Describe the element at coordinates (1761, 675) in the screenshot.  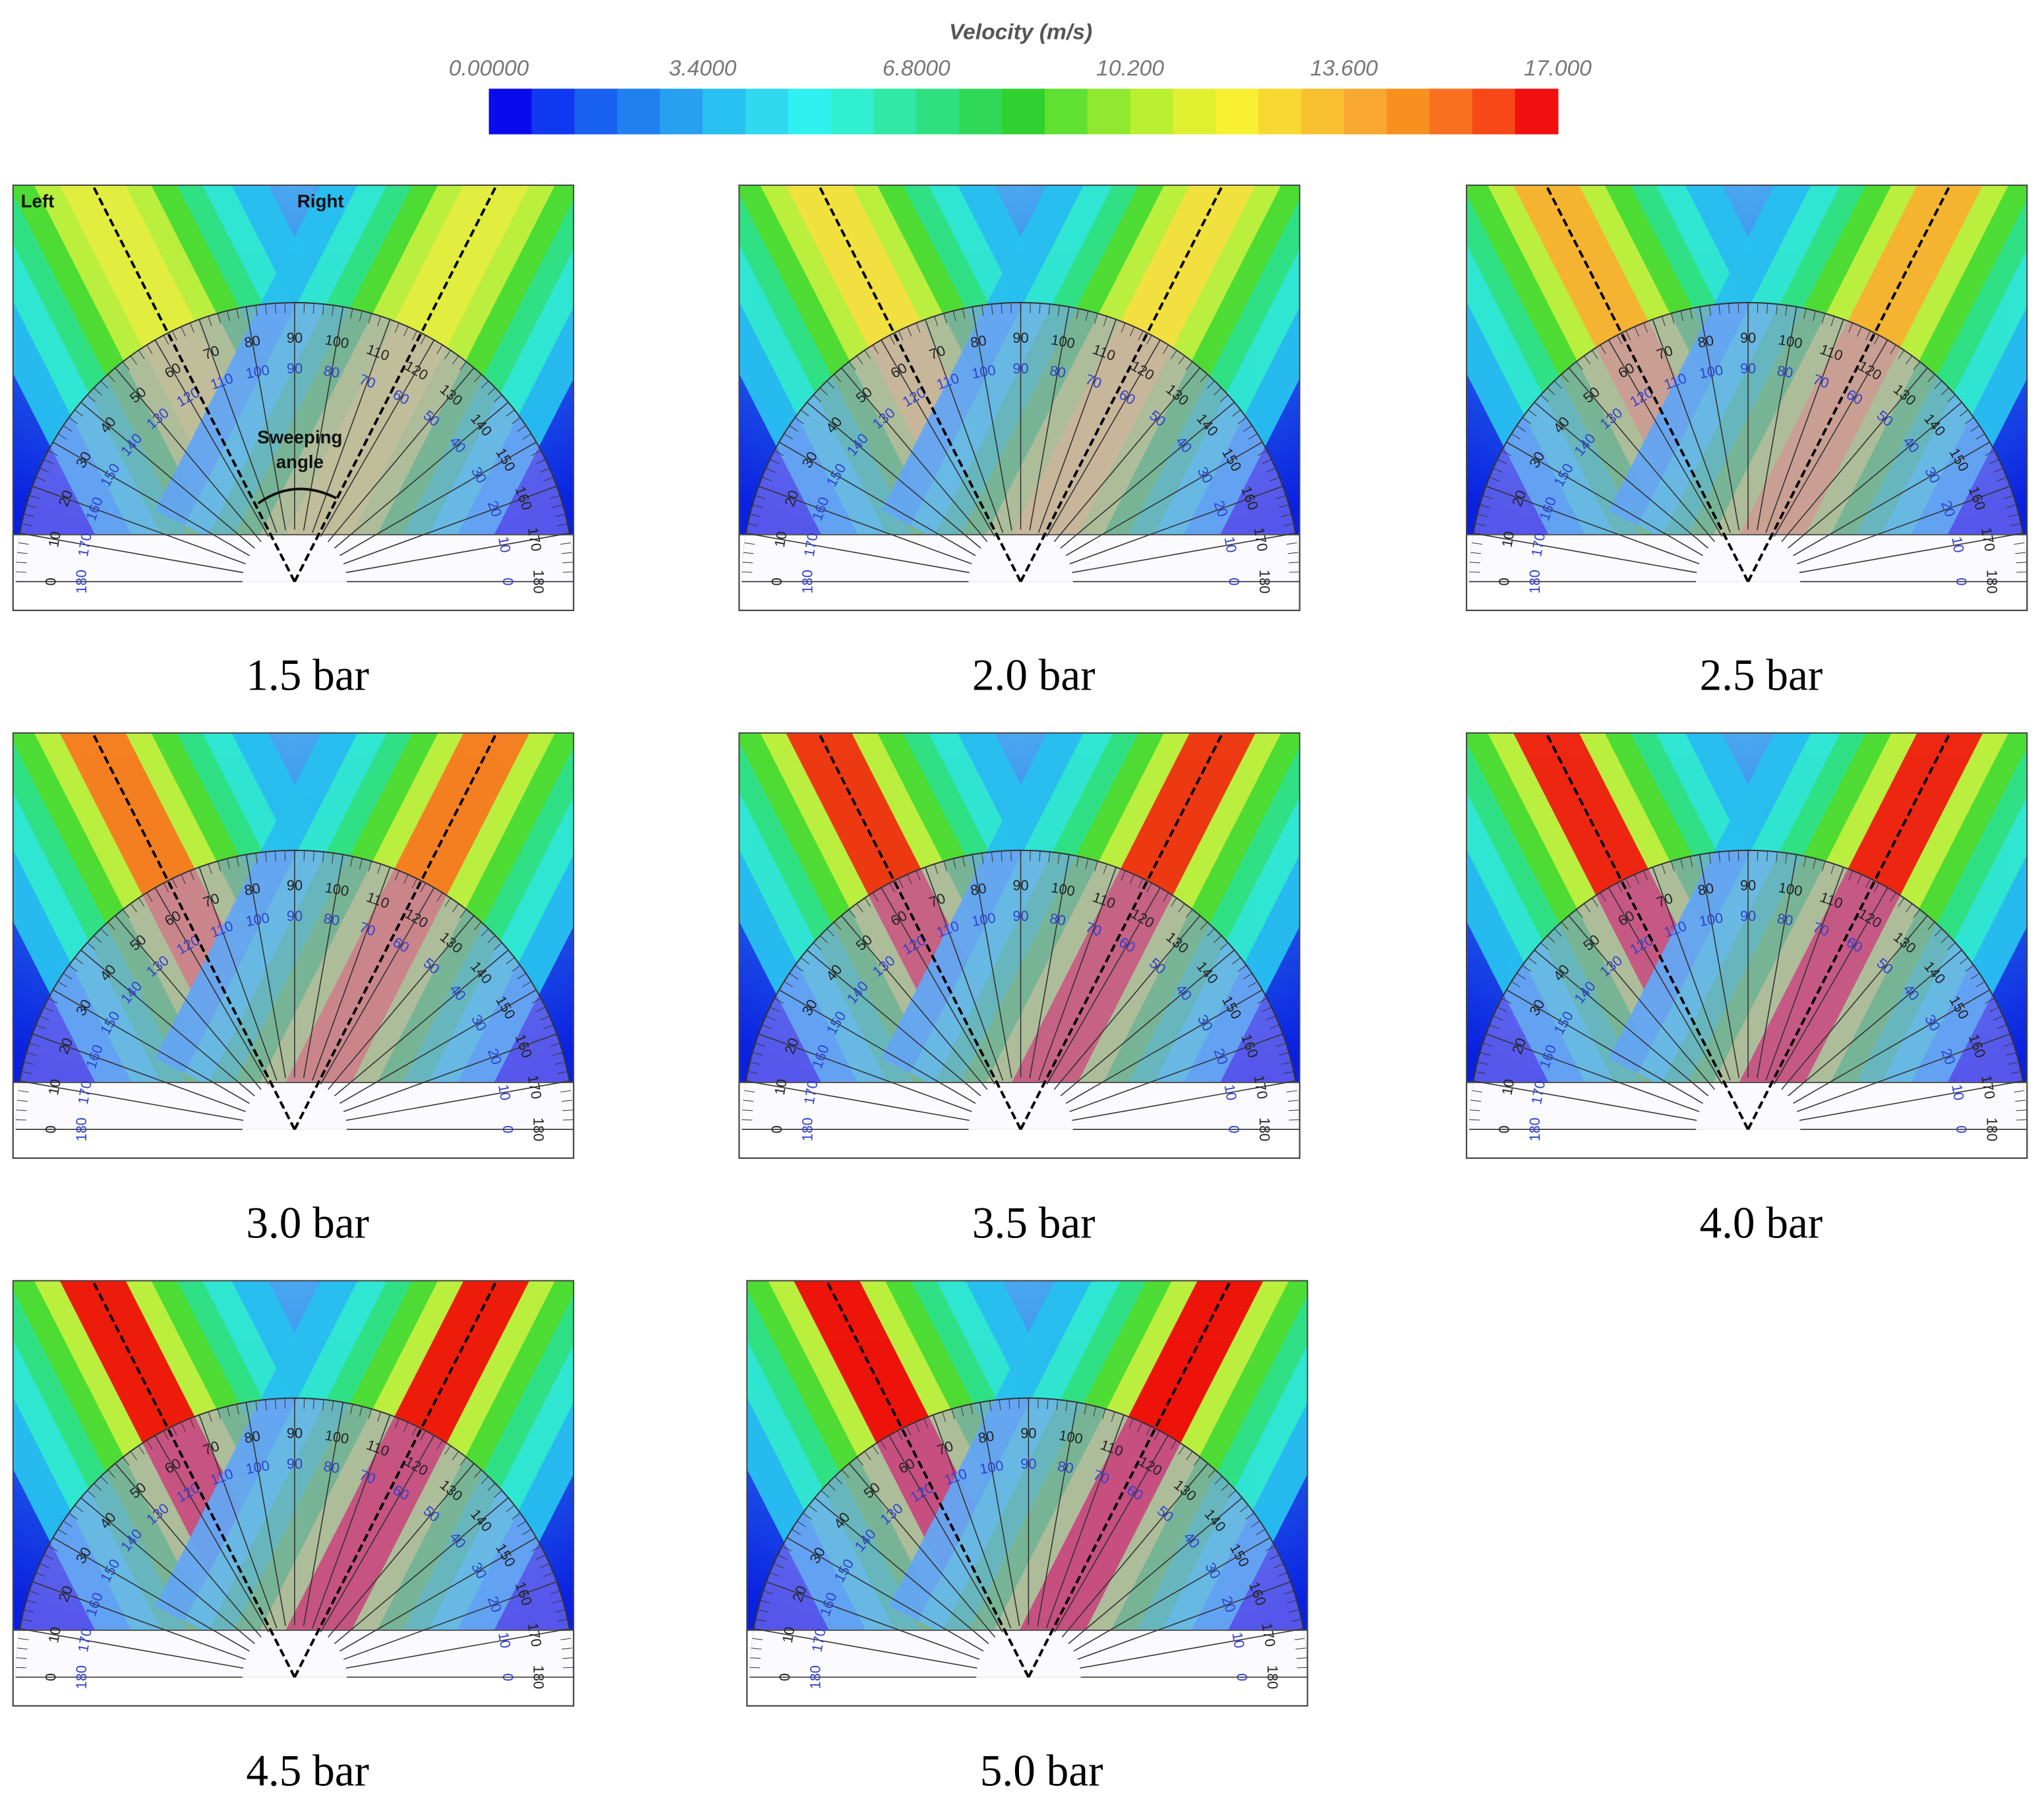
I see `panel-label: 2.5 bar` at that location.